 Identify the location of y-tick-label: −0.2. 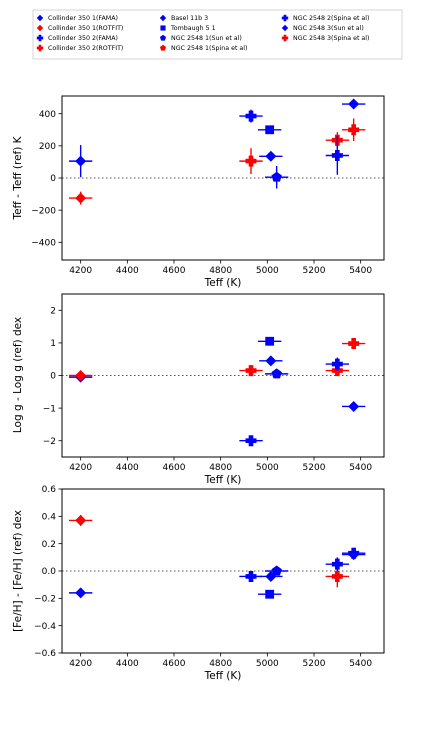
(45, 600).